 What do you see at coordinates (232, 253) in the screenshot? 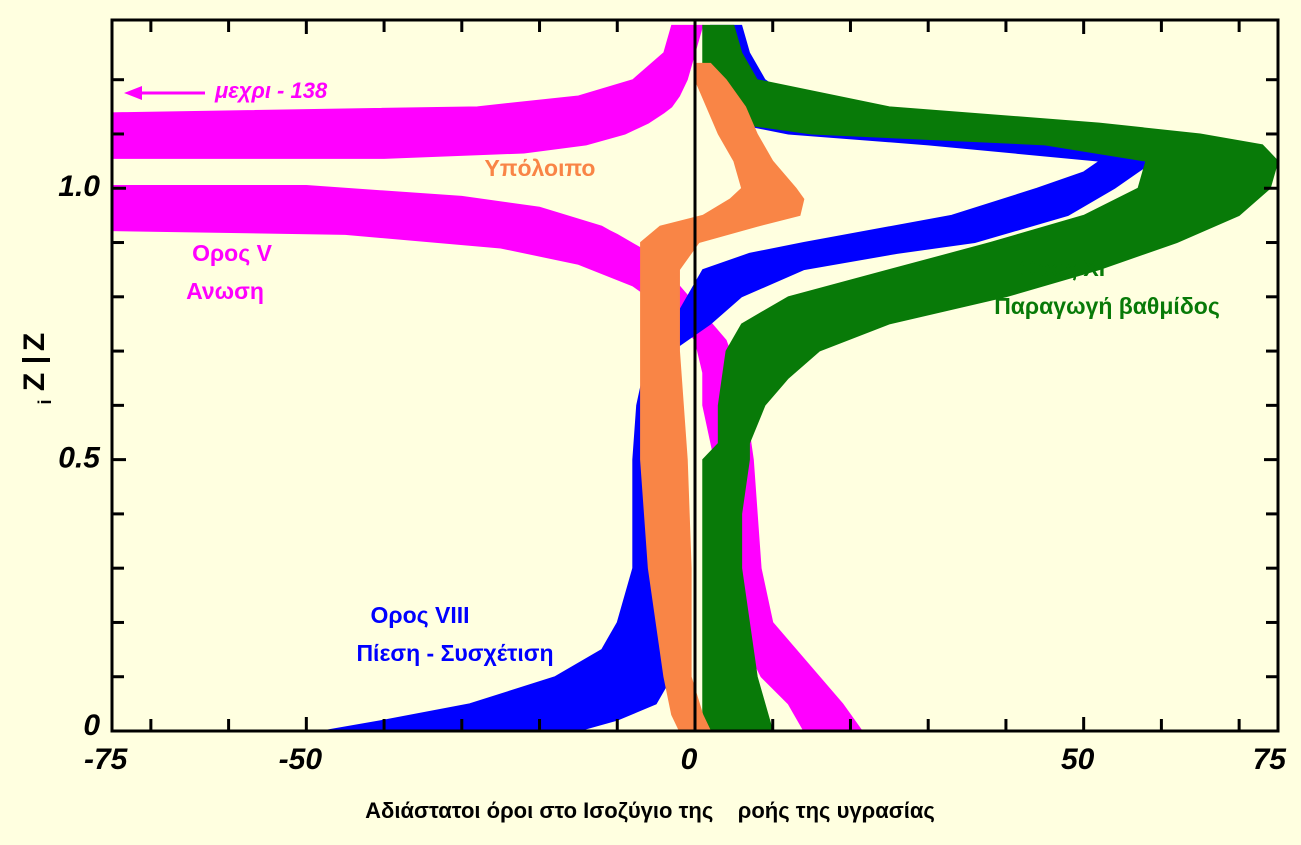
I see `series-label: Ορος V` at bounding box center [232, 253].